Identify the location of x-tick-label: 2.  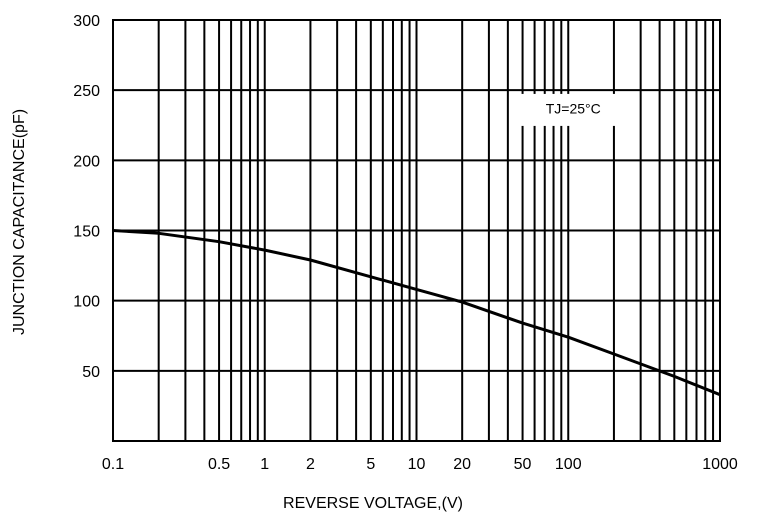
(310, 464).